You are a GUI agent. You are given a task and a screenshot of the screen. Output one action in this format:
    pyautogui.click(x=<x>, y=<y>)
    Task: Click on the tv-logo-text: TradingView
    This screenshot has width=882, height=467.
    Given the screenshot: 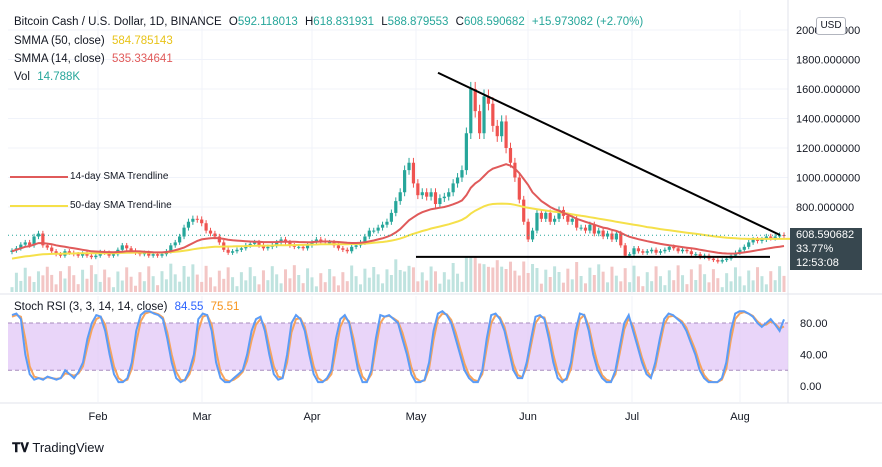 What is the action you would take?
    pyautogui.click(x=68, y=447)
    